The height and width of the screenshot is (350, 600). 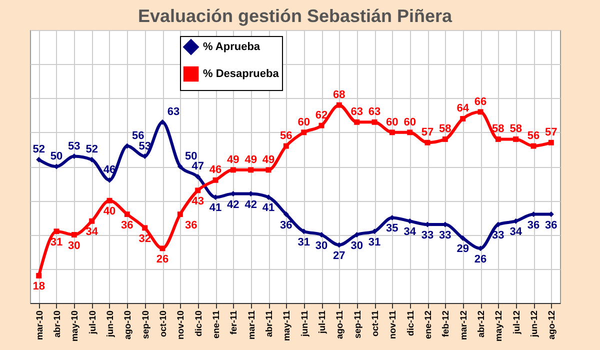 I want to click on x-tick-label: feb-12, so click(x=445, y=324).